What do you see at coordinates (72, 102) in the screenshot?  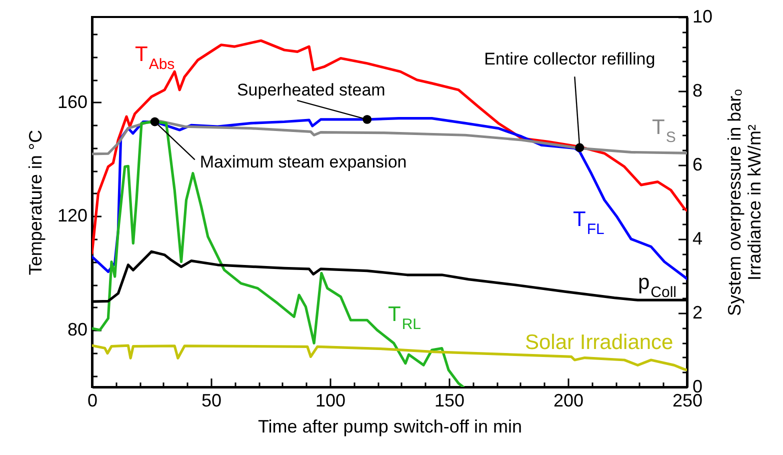 I see `y-tick-label: 160` at bounding box center [72, 102].